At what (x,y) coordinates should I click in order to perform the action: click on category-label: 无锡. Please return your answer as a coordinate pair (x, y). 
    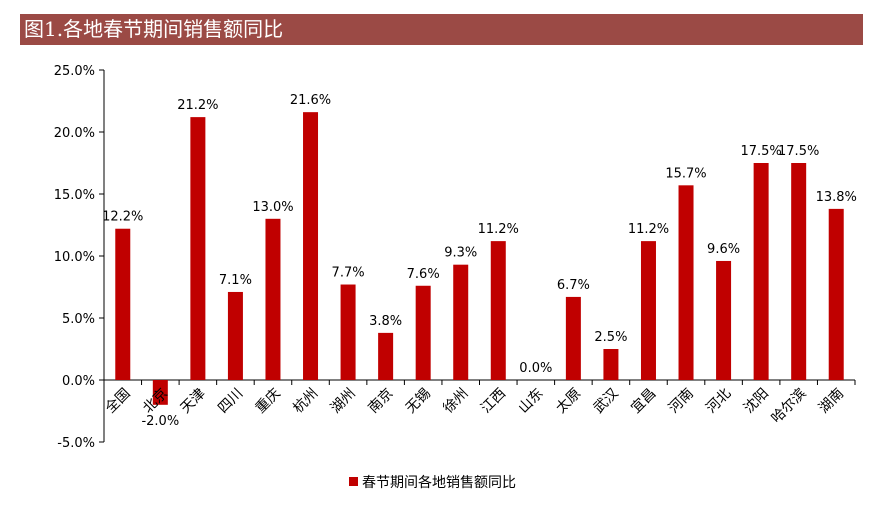
    Looking at the image, I should click on (418, 401).